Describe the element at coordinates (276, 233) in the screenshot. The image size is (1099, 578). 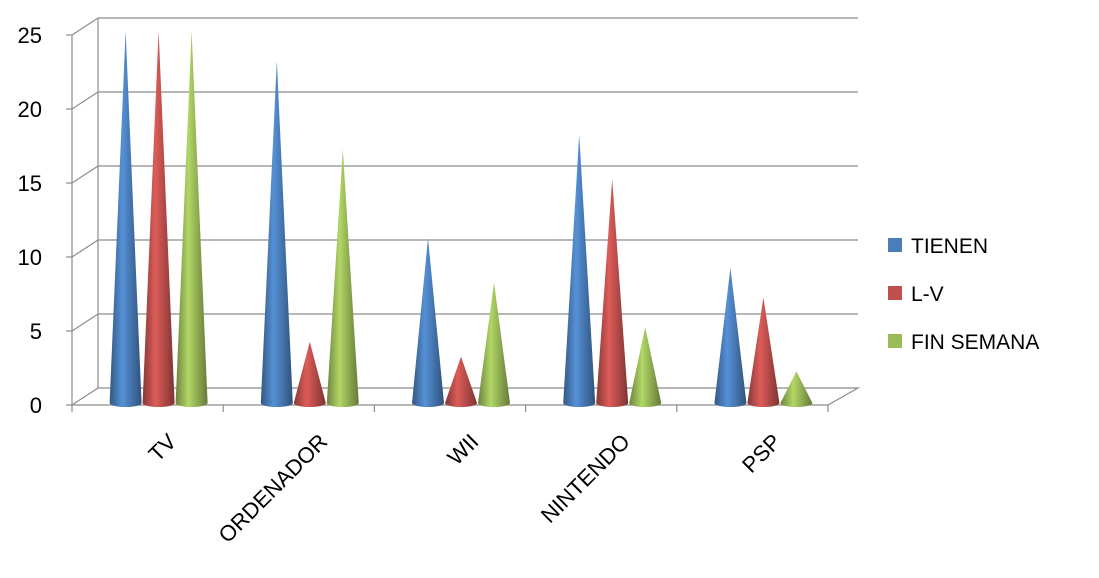
I see `cone-tienen-ordenador` at that location.